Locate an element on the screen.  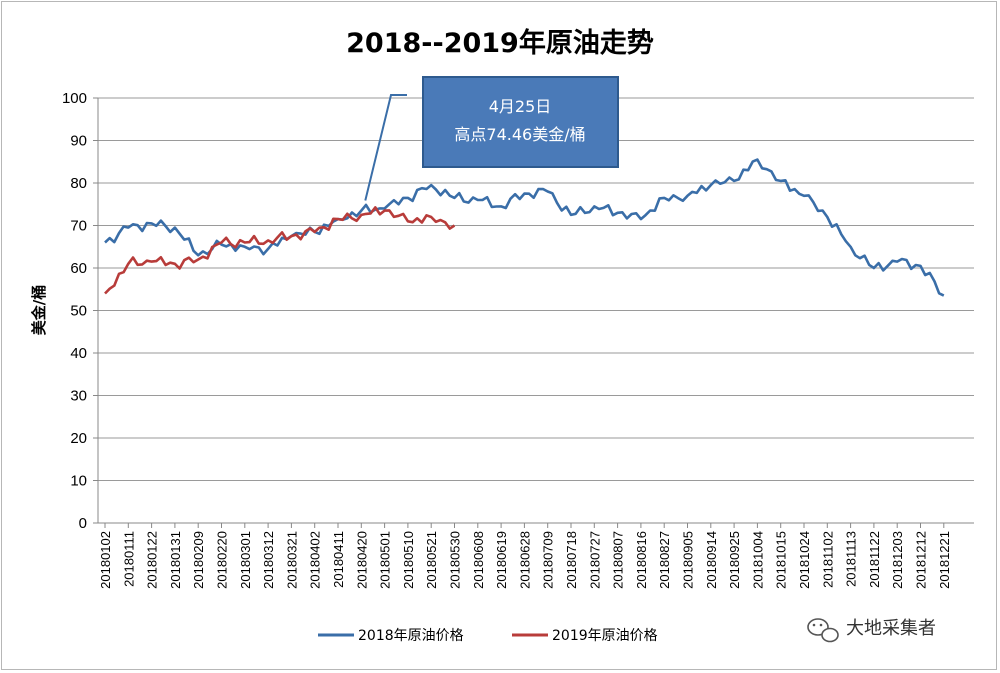
x-tick-label: 20181102 is located at coordinates (827, 559).